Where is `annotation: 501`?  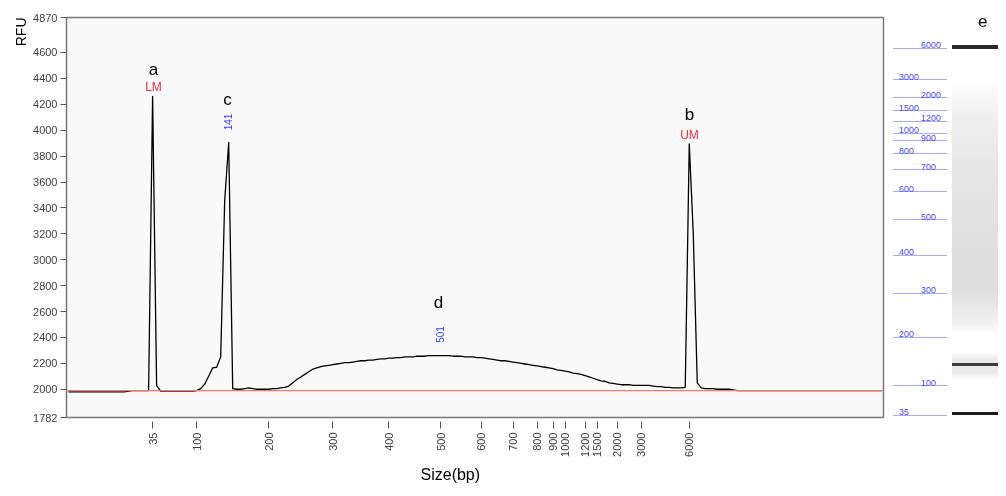
annotation: 501 is located at coordinates (440, 334).